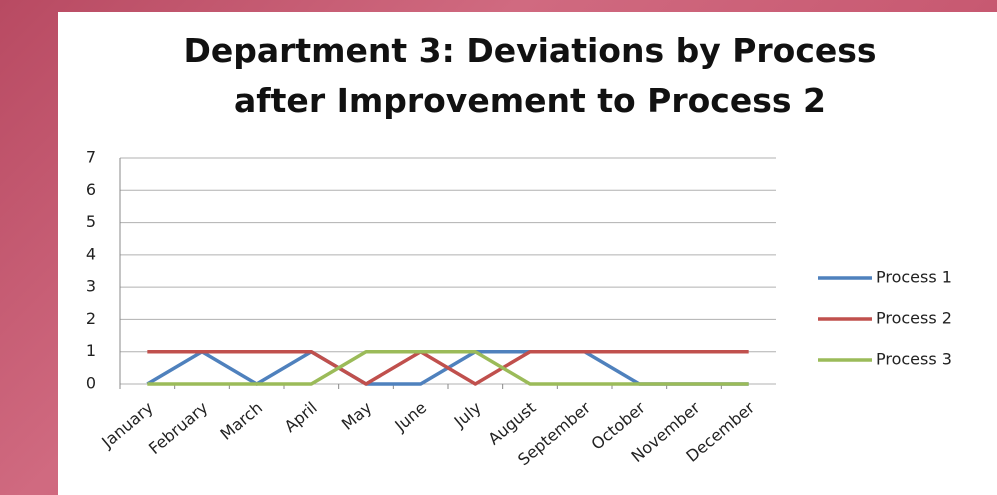 Image resolution: width=997 pixels, height=495 pixels. I want to click on x-tick-label: May, so click(357, 416).